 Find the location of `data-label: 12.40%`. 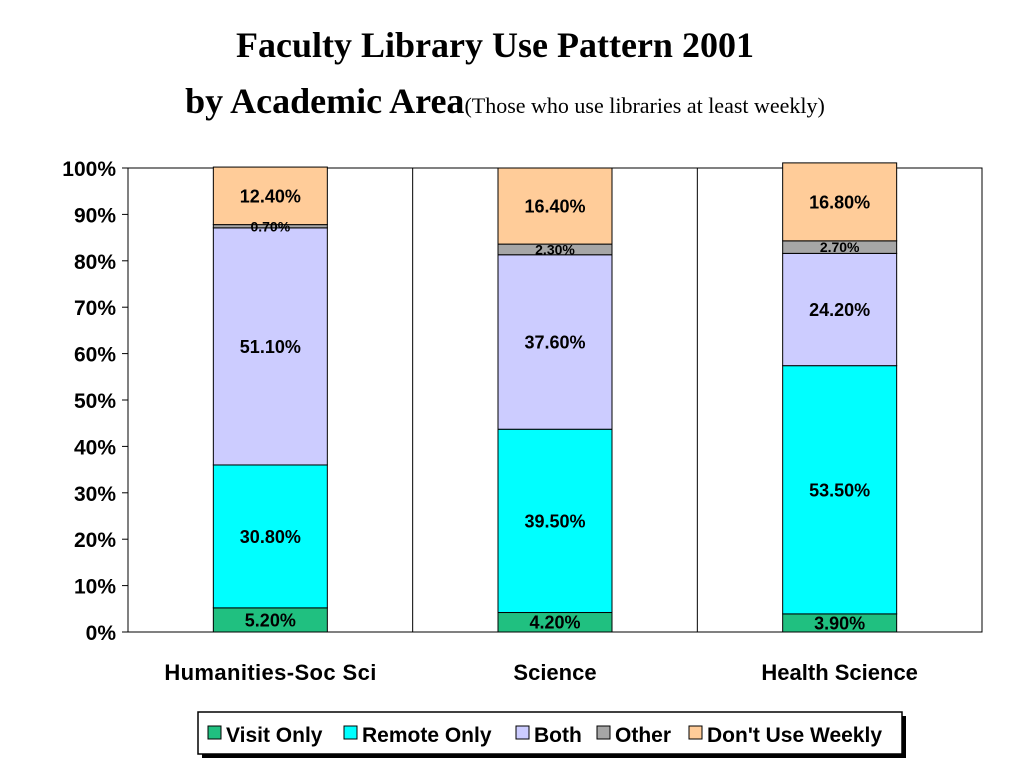

data-label: 12.40% is located at coordinates (270, 196).